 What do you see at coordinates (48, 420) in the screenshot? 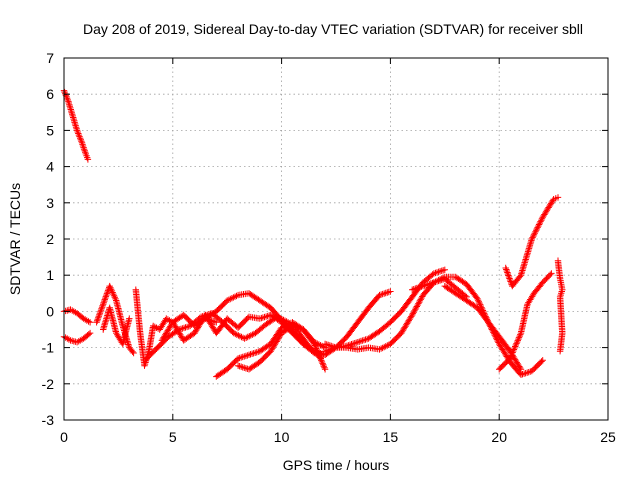
I see `y-tick-label: -3` at bounding box center [48, 420].